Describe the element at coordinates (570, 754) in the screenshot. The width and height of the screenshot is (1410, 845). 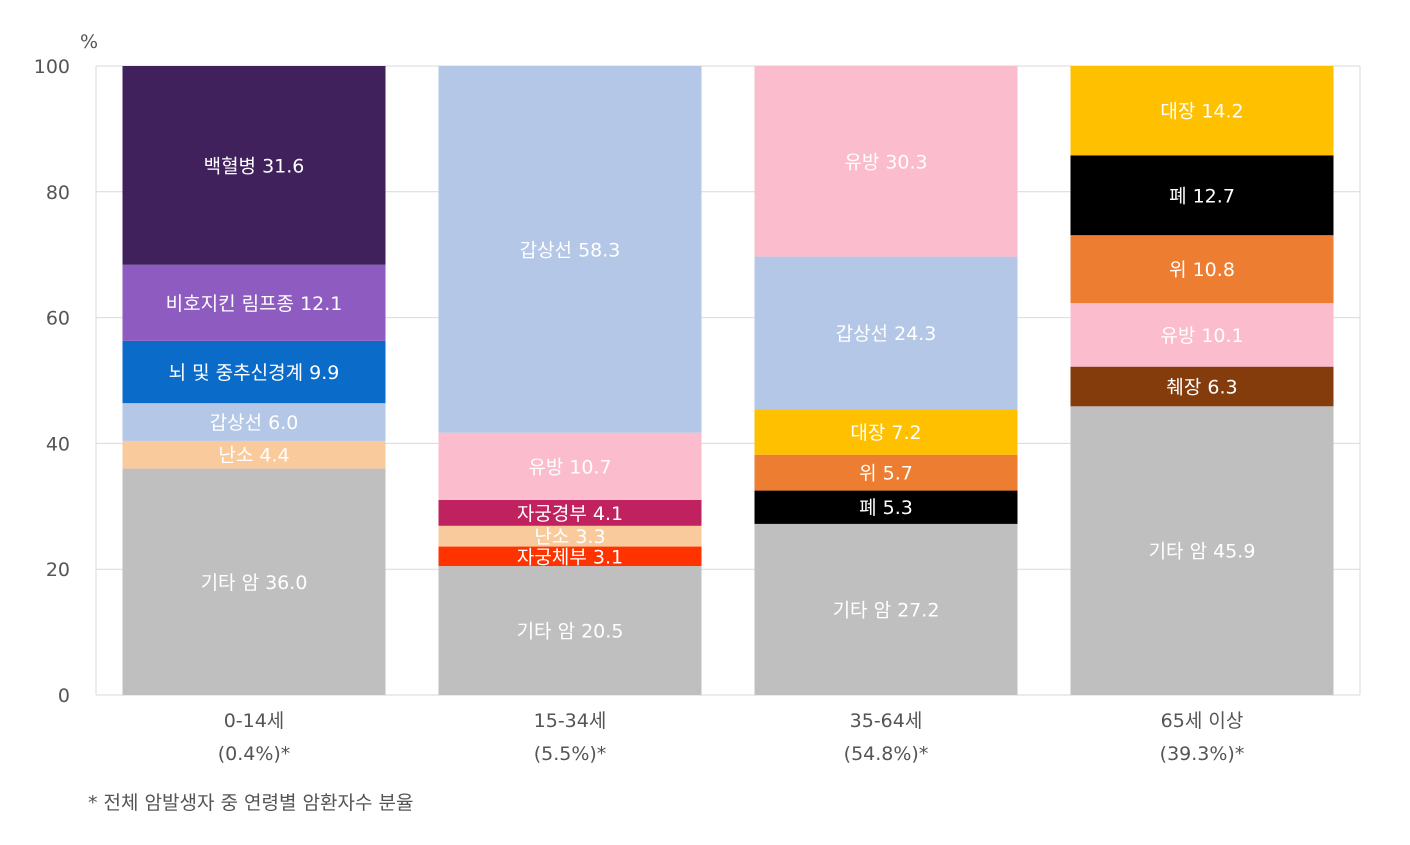
I see `x-category-share: (5.5%)*` at that location.